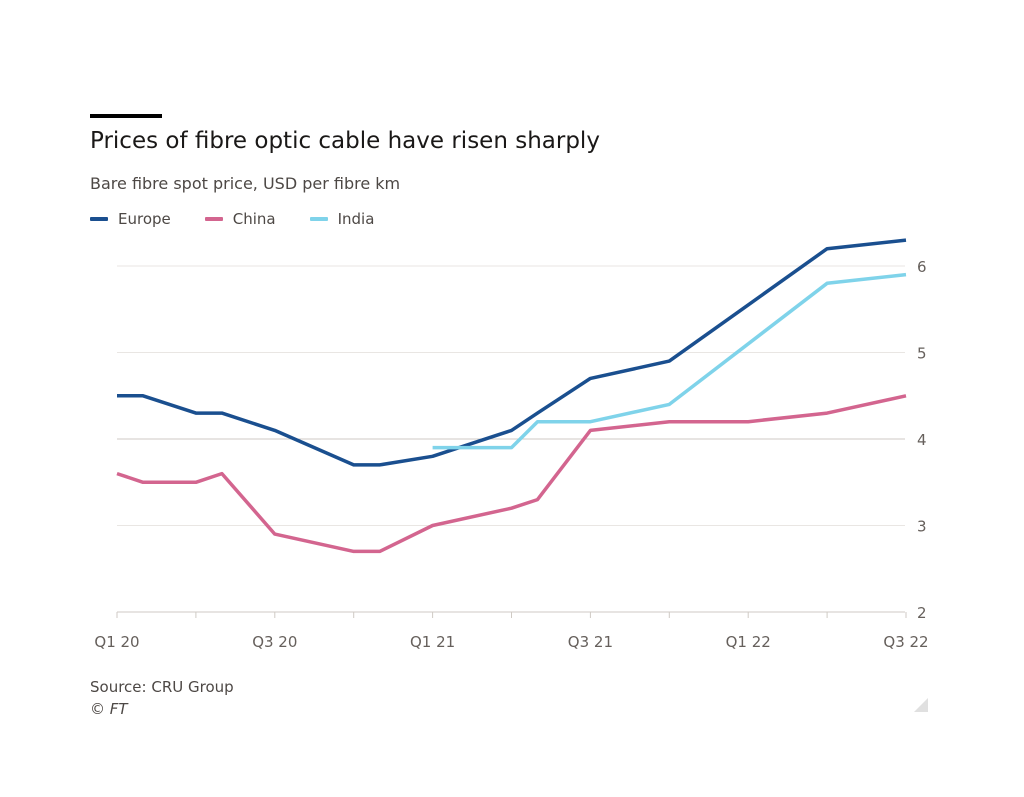 This screenshot has width=1024, height=797. Describe the element at coordinates (116, 642) in the screenshot. I see `x-tick-label-q1-20: Q1 20` at that location.